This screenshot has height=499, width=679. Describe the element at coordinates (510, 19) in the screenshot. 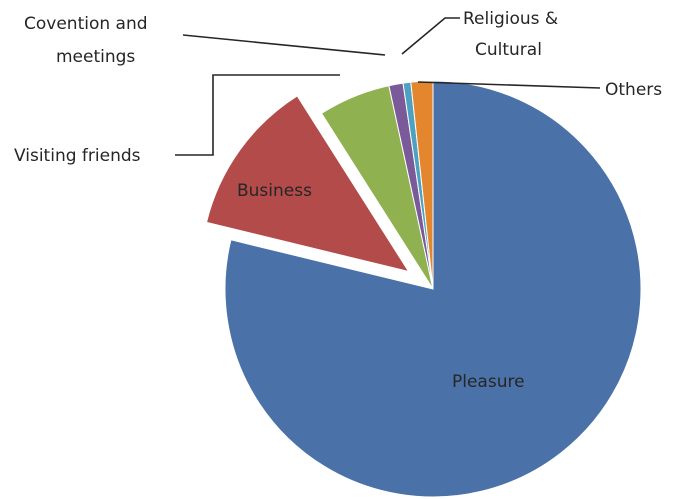

I see `label-religious-line1: Religious &` at that location.